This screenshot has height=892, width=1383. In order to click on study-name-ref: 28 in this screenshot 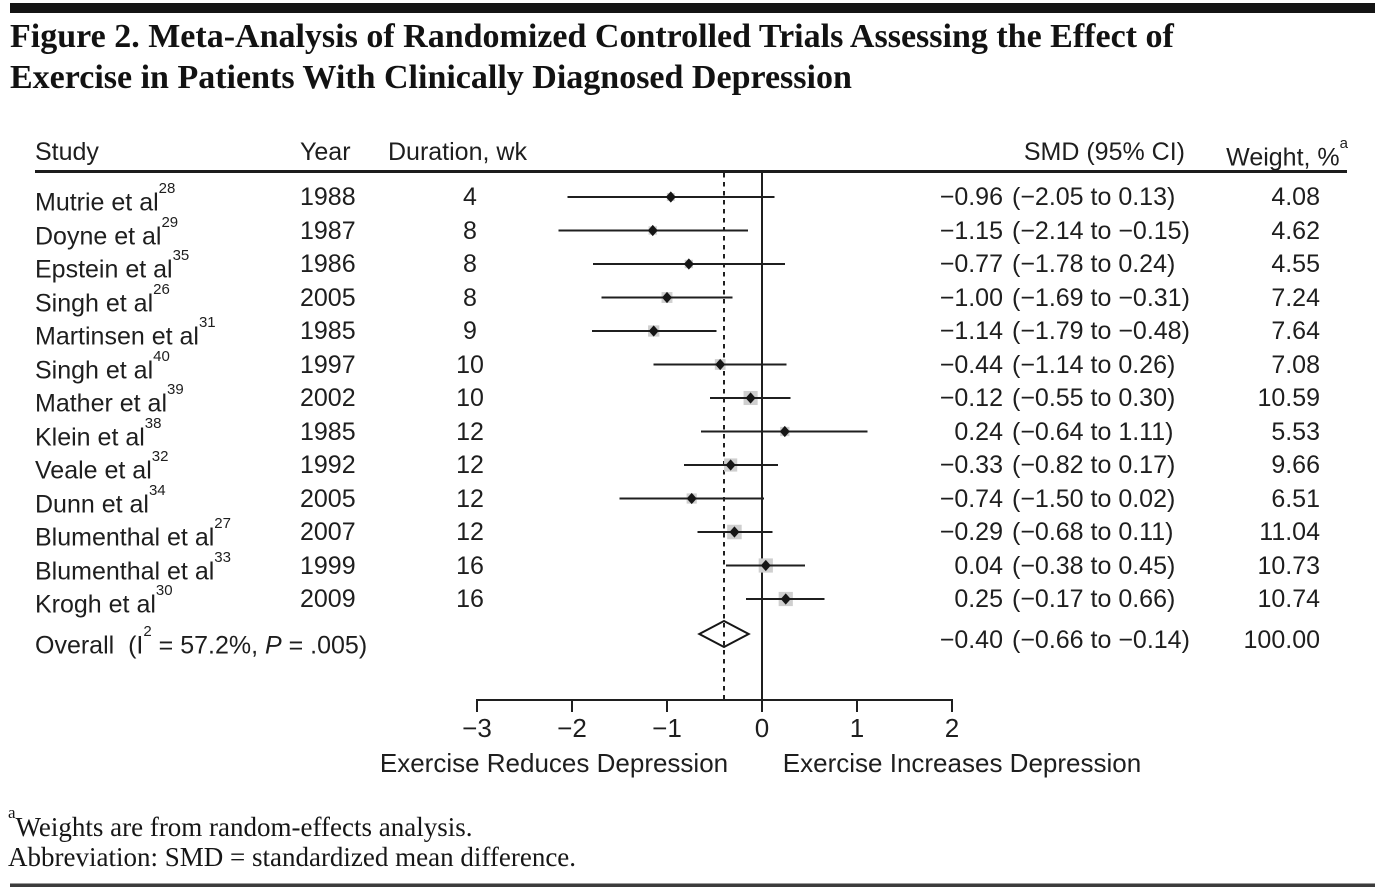, I will do `click(167, 188)`.